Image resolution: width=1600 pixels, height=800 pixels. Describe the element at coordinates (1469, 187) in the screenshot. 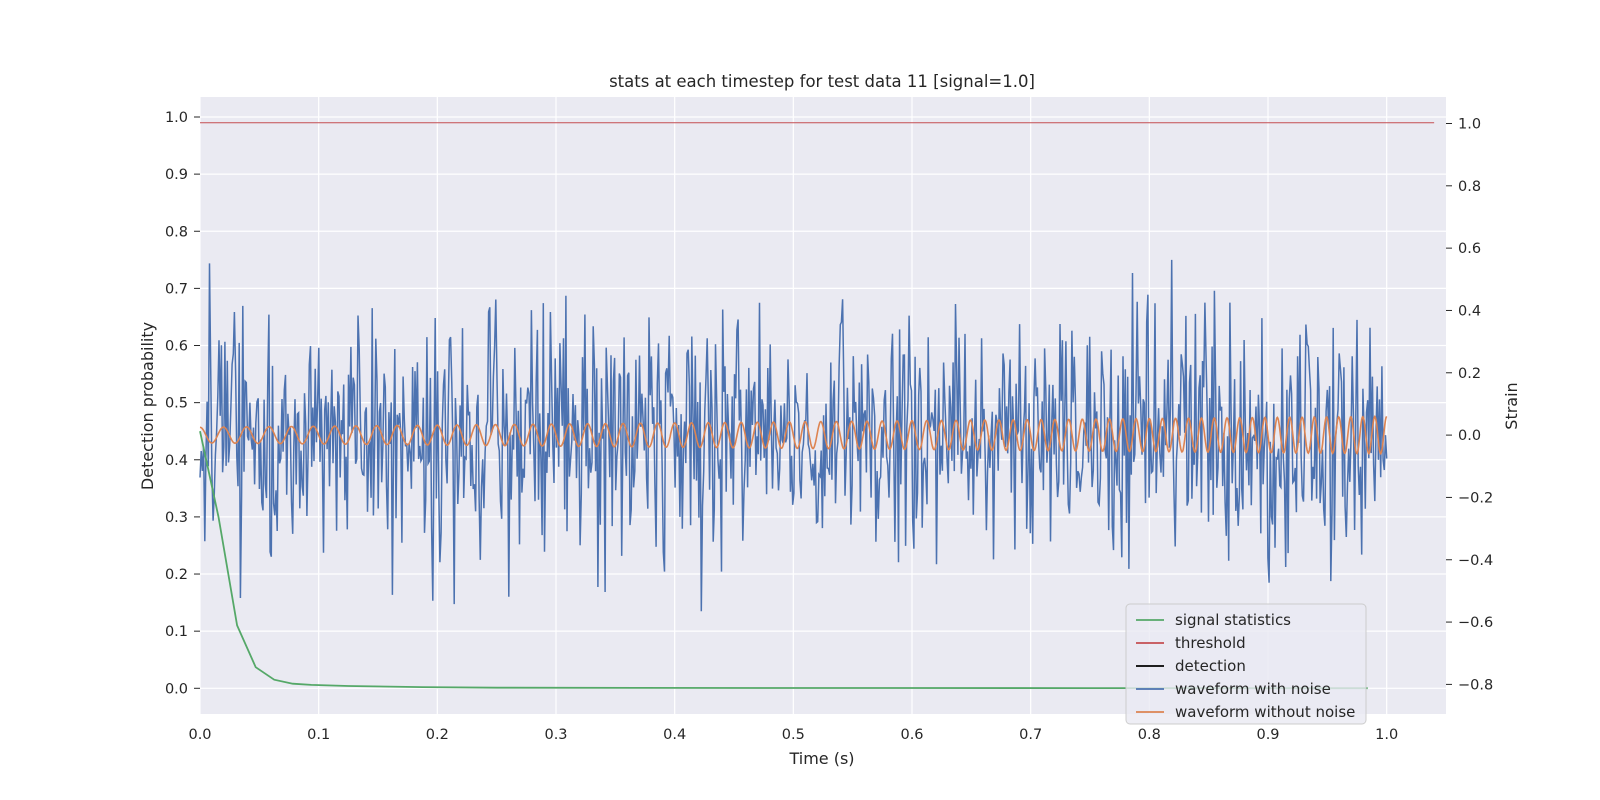

I see `y-right-tick-label: 0.8` at that location.